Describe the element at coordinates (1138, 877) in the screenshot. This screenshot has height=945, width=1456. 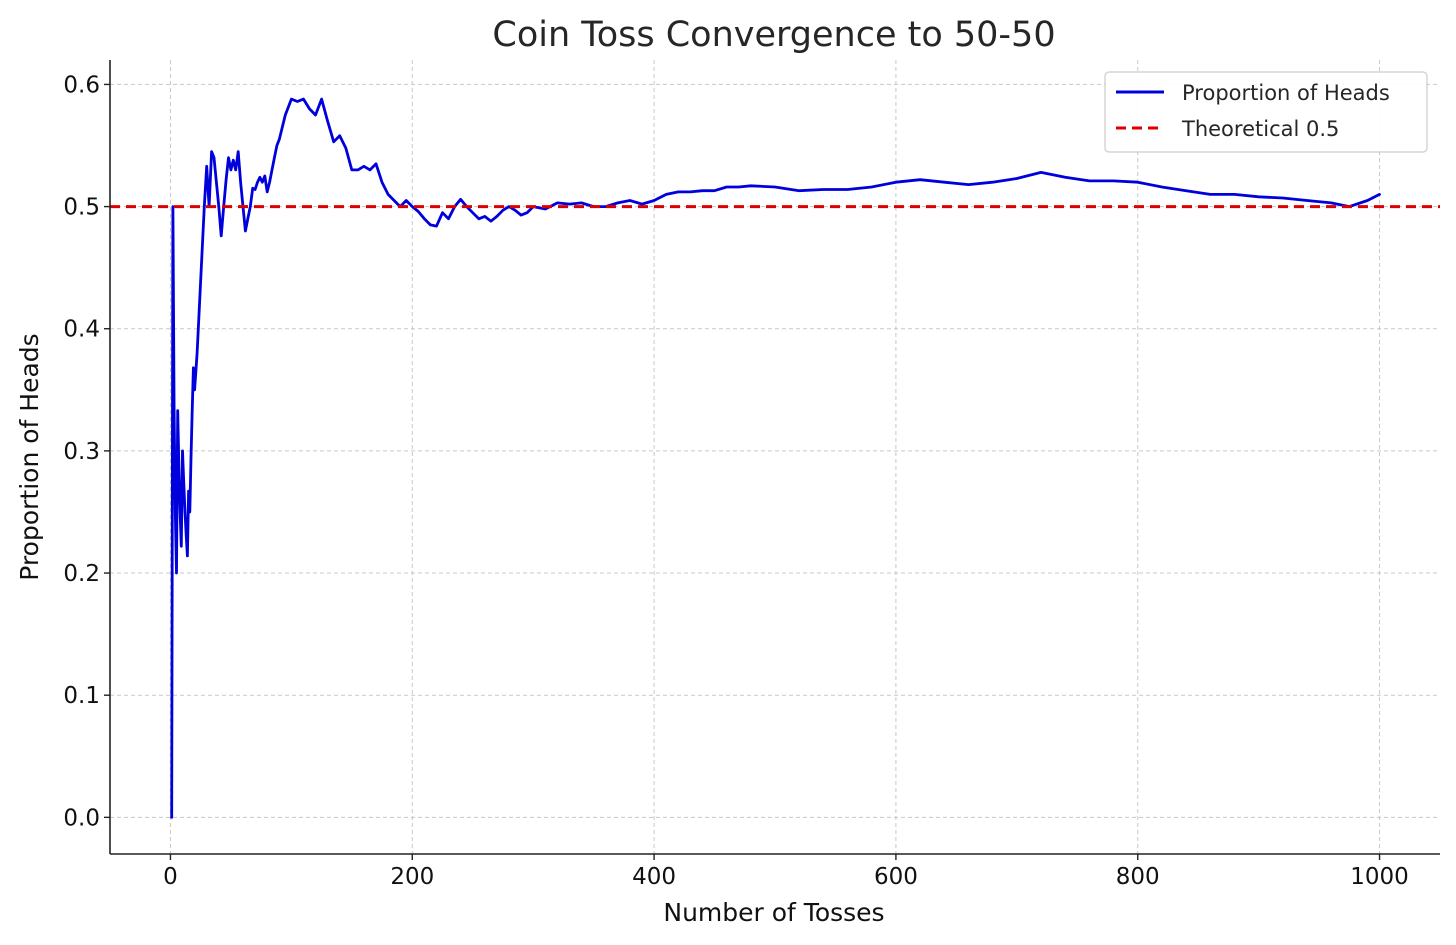
I see `x-tick-label: 800` at that location.